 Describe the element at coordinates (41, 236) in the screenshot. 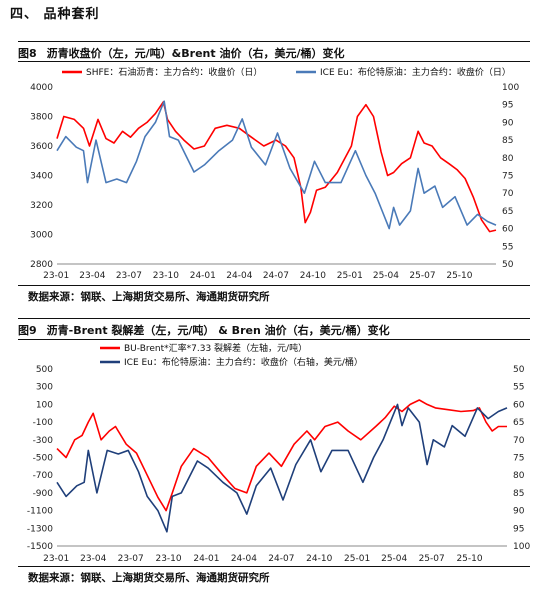

I see `y-left-tick-label: 3000` at that location.